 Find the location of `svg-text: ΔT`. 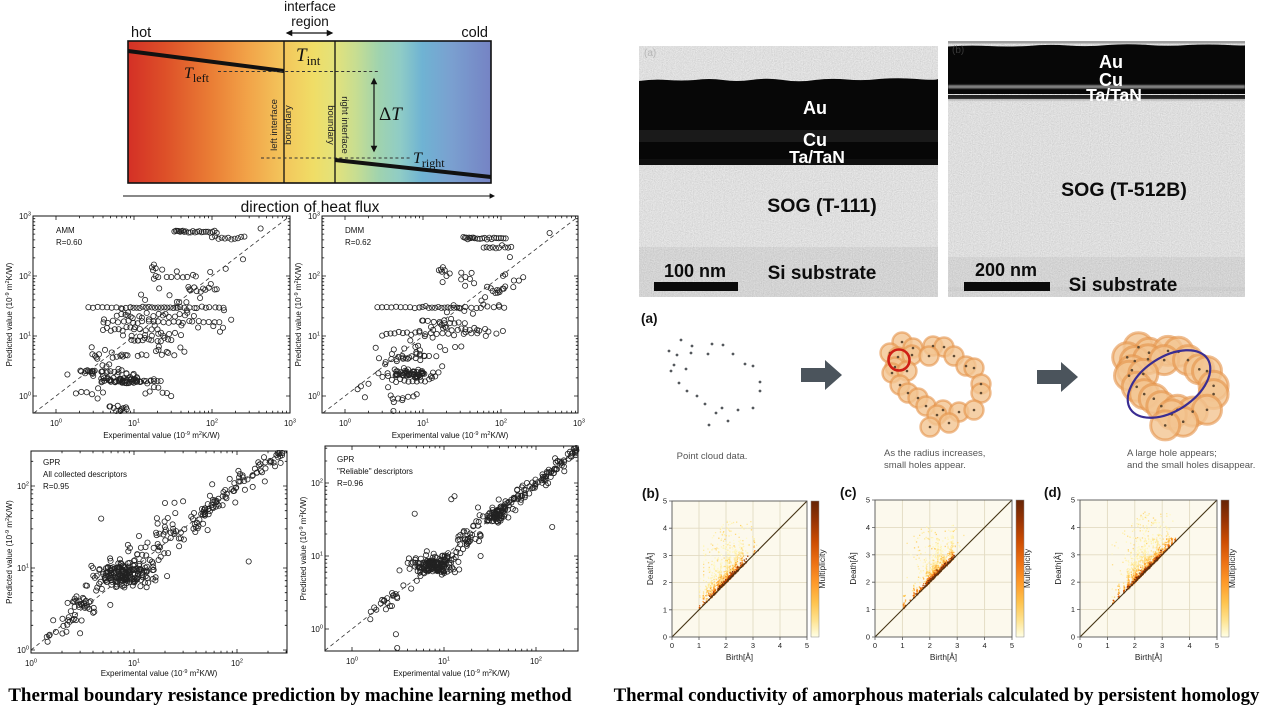

svg-text: ΔT is located at coordinates (391, 114).